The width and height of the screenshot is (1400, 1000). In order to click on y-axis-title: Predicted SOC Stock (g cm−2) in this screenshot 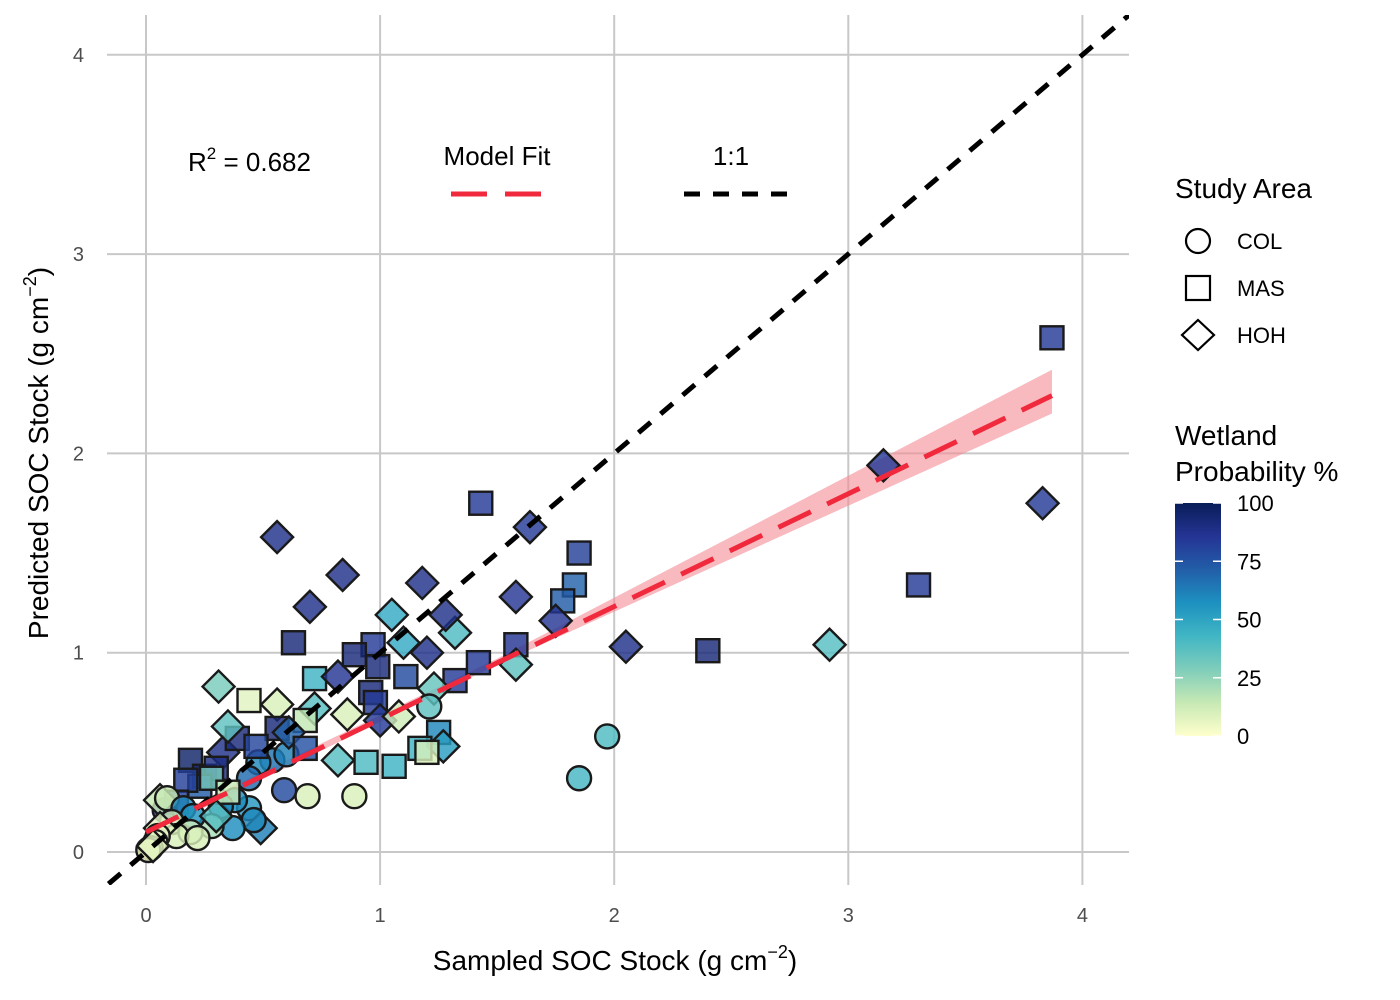, I will do `click(37, 453)`.